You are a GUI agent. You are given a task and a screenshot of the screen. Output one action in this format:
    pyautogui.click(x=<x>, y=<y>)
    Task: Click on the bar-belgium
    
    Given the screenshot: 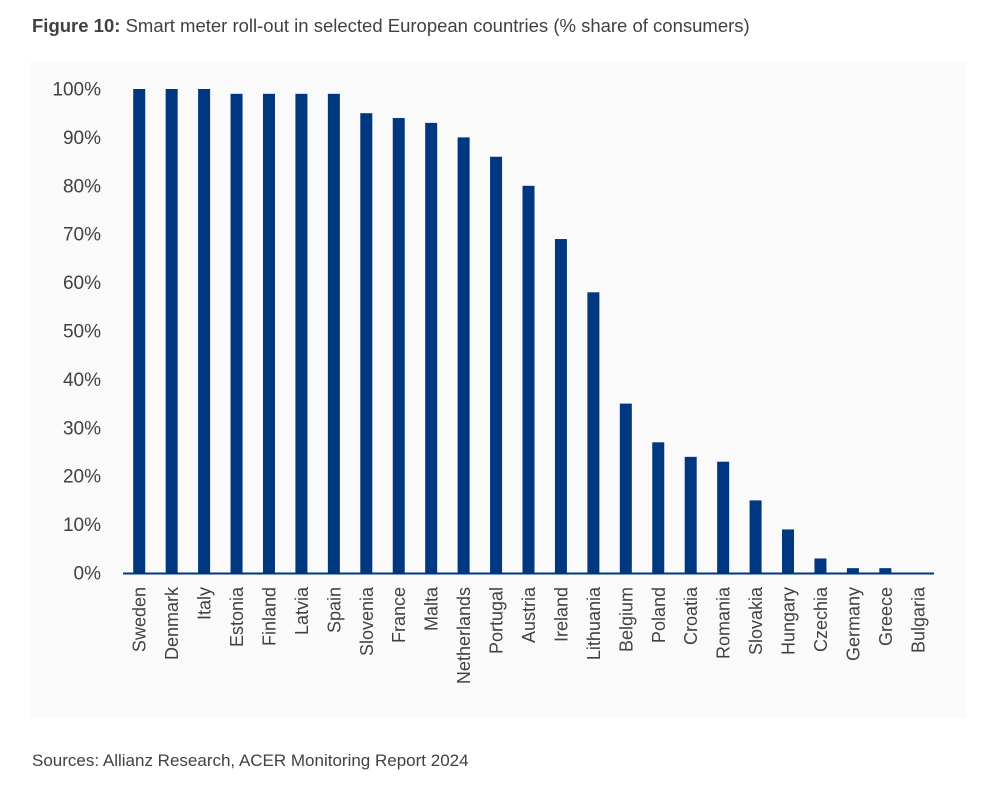 What is the action you would take?
    pyautogui.click(x=625, y=488)
    